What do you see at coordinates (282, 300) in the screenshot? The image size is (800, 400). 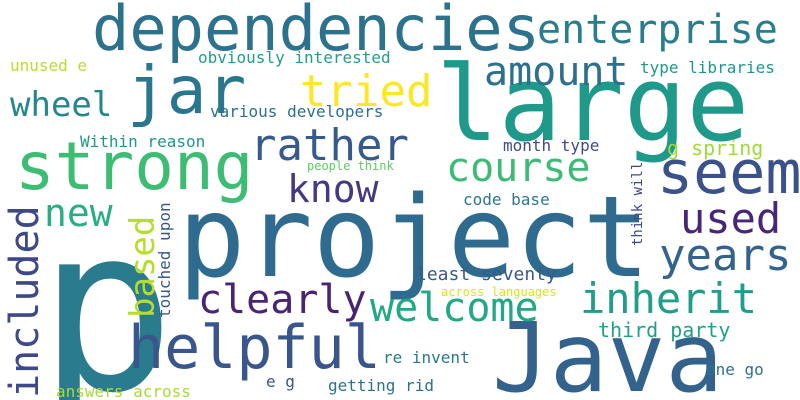 I see `word-clearly: clearly` at bounding box center [282, 300].